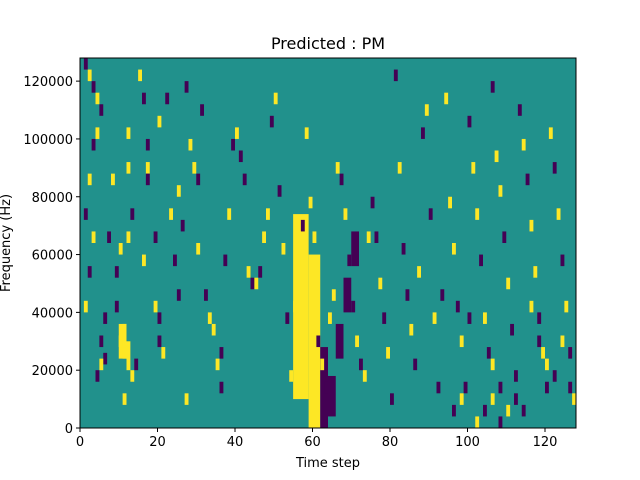 The image size is (640, 480). Describe the element at coordinates (235, 442) in the screenshot. I see `x-tick-label: 40` at that location.